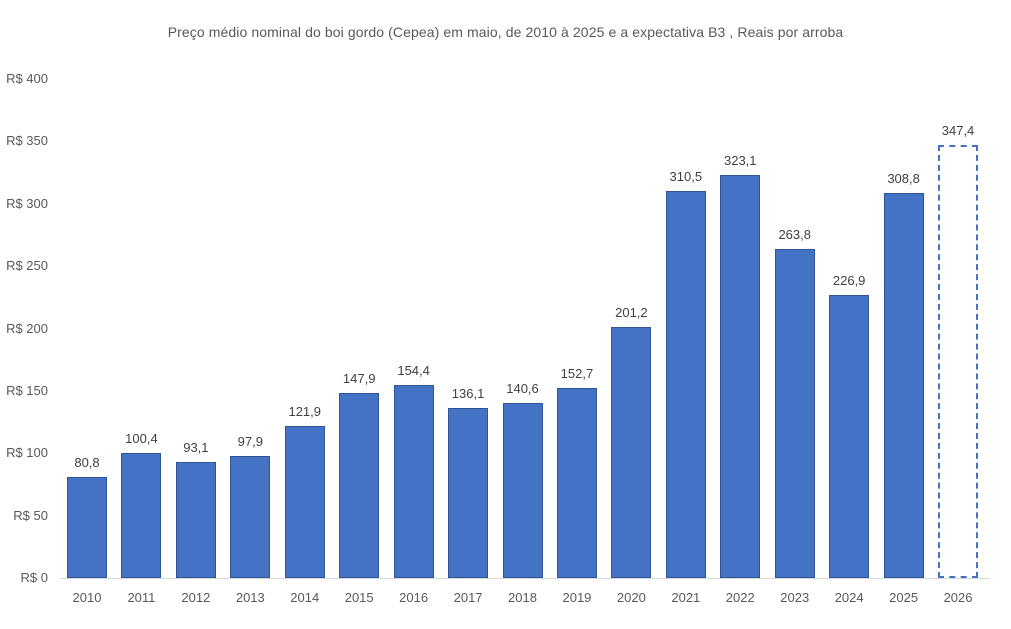  I want to click on bar-value-label-2014: 121,9, so click(305, 411).